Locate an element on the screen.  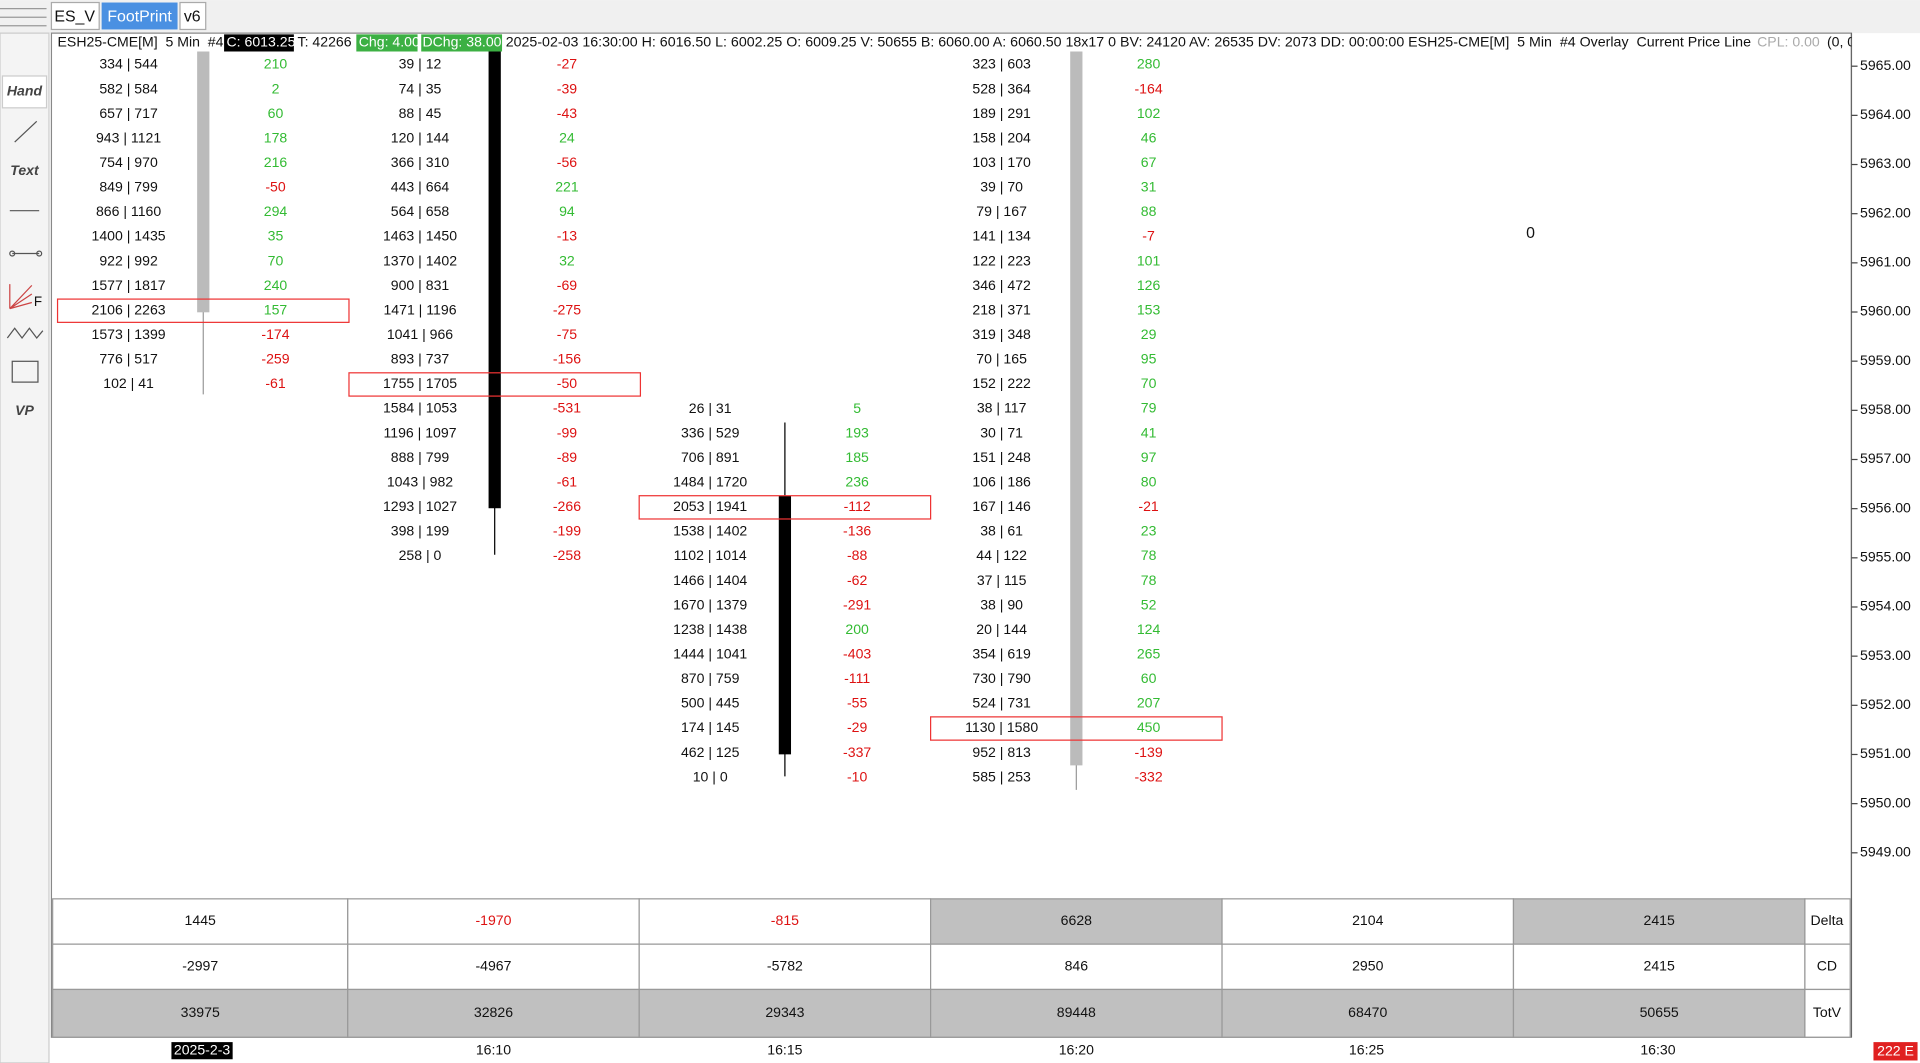
bid-ask: 319 | 348 is located at coordinates (1001, 334).